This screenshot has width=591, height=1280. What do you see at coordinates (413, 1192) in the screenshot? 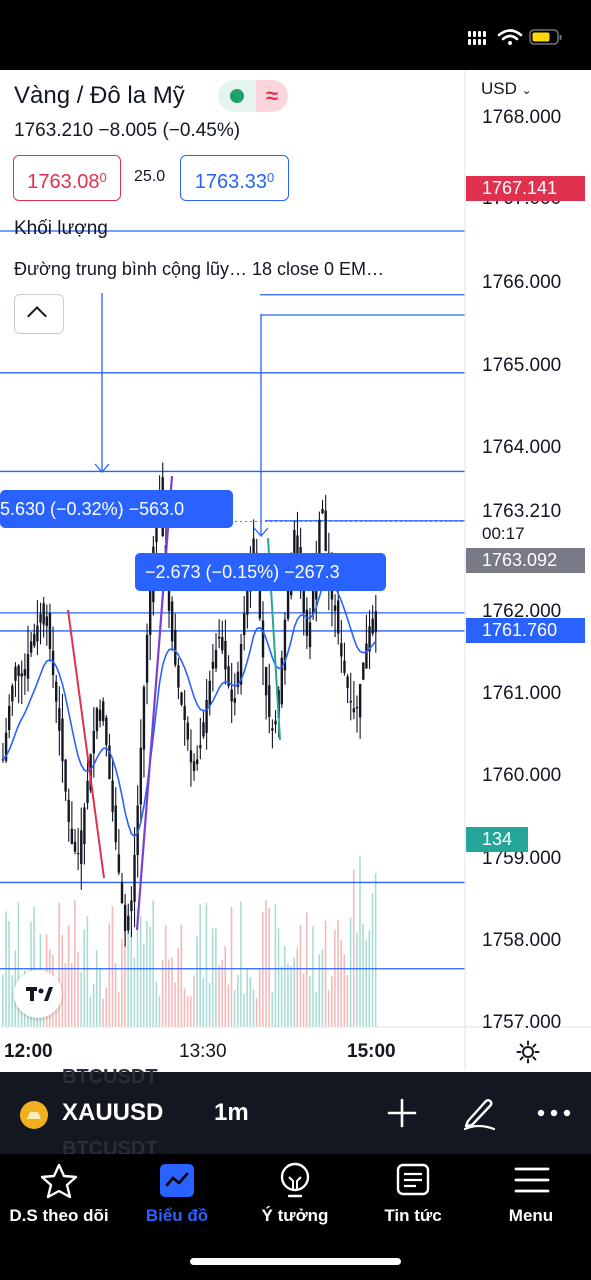
I see `nav-news: Tin tức` at bounding box center [413, 1192].